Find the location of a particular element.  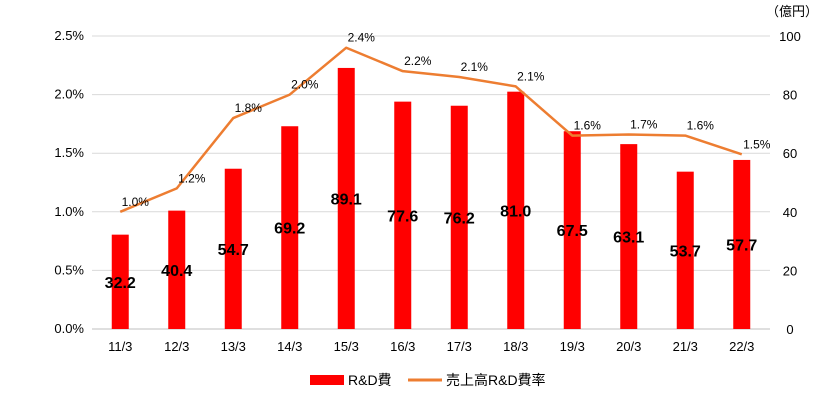

x-tick-label: 20/3 is located at coordinates (628, 346).